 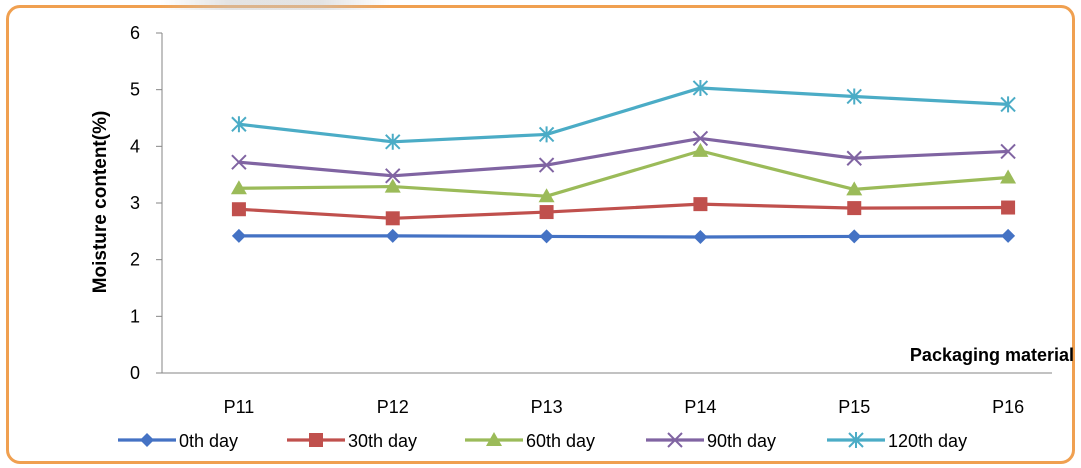 I want to click on y-tick-label: 4, so click(x=135, y=146).